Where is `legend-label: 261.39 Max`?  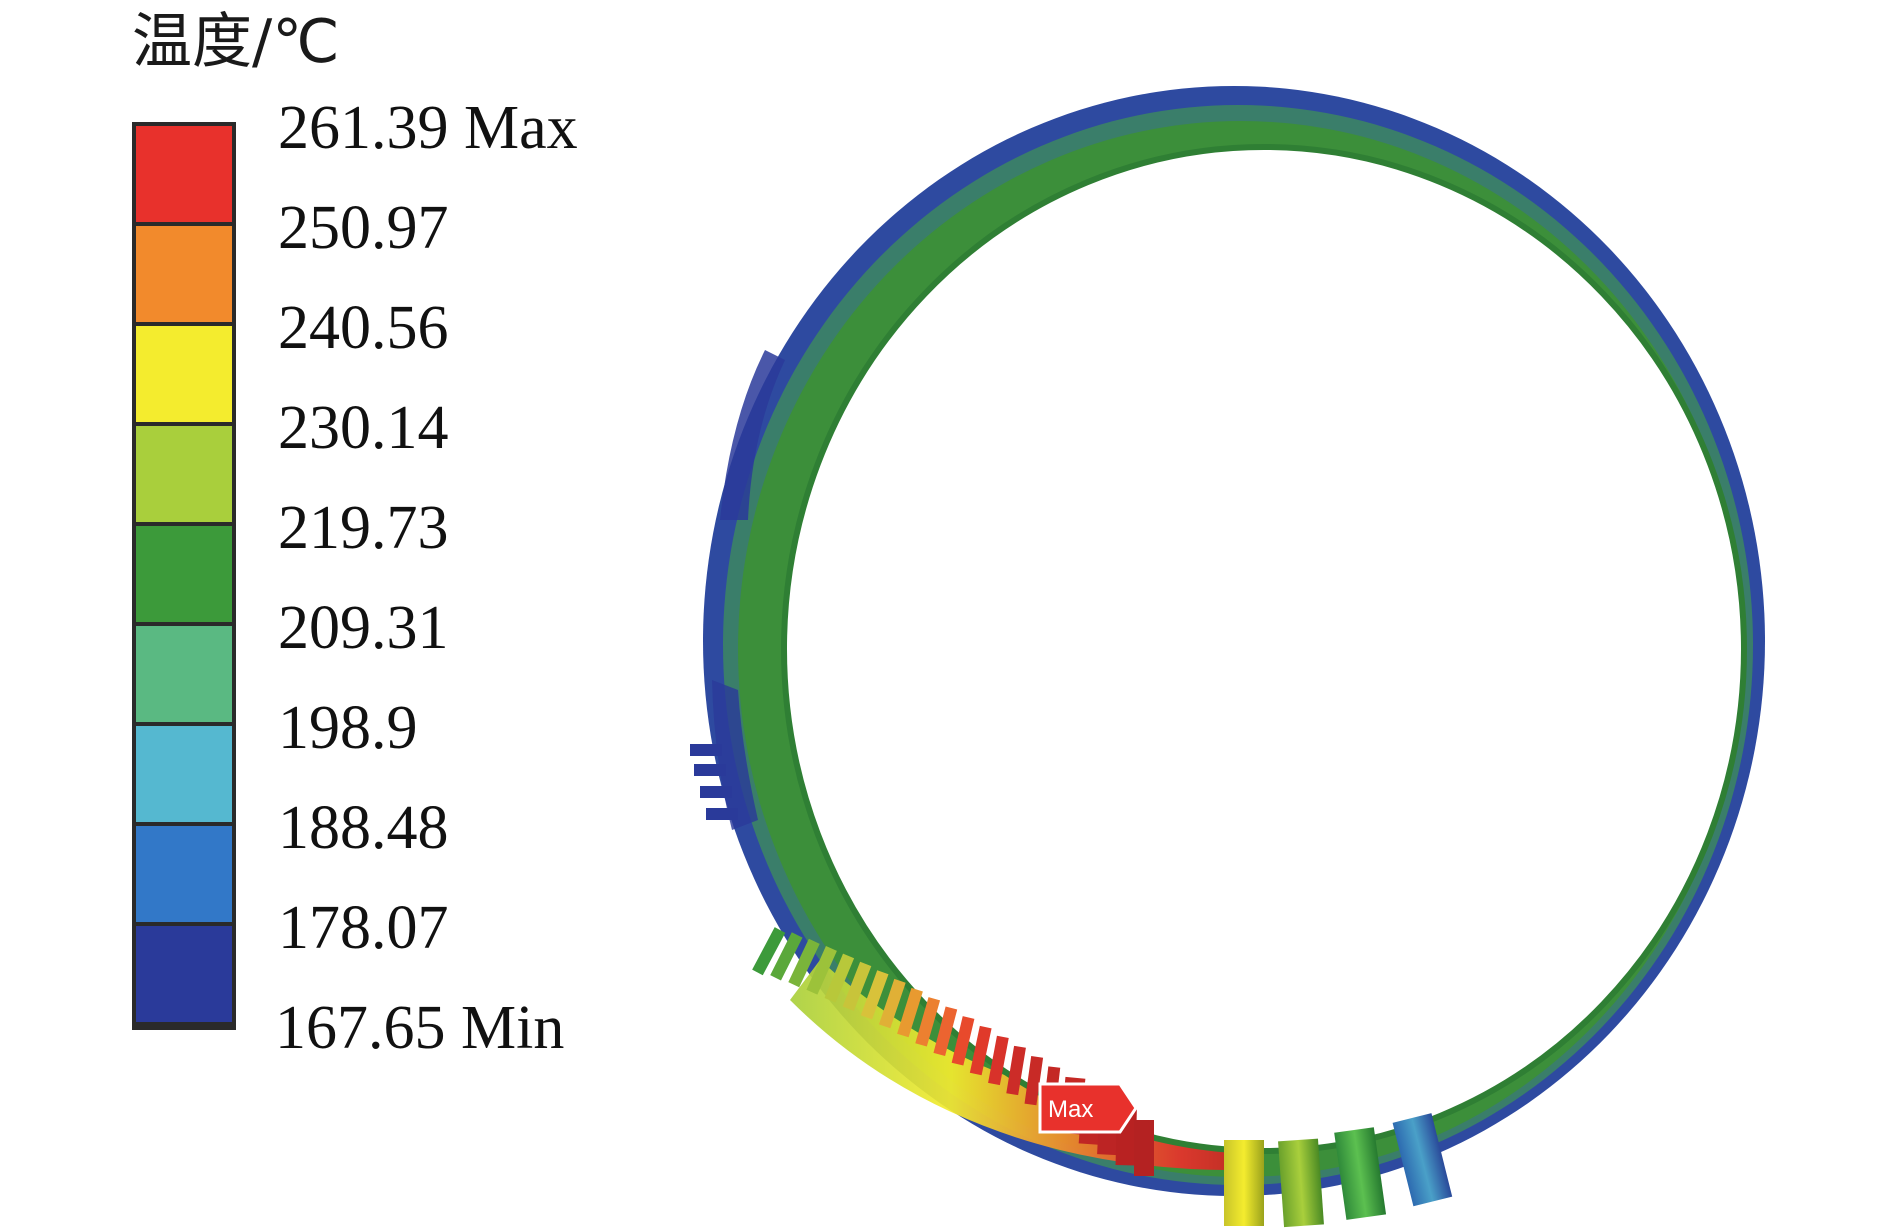 legend-label: 261.39 Max is located at coordinates (428, 128).